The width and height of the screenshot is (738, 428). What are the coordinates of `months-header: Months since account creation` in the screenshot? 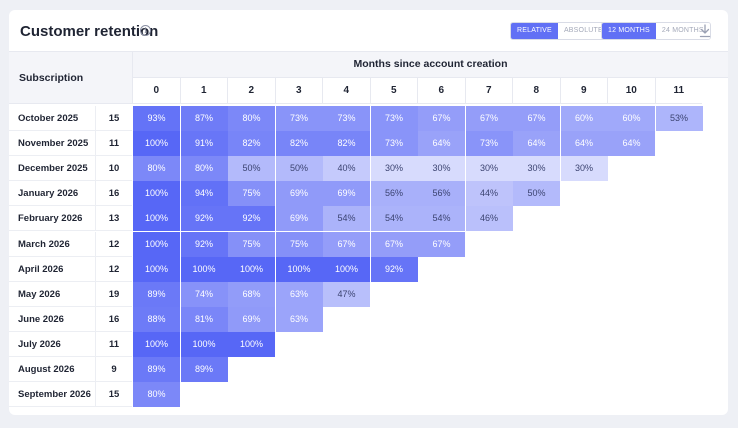 It's located at (430, 64).